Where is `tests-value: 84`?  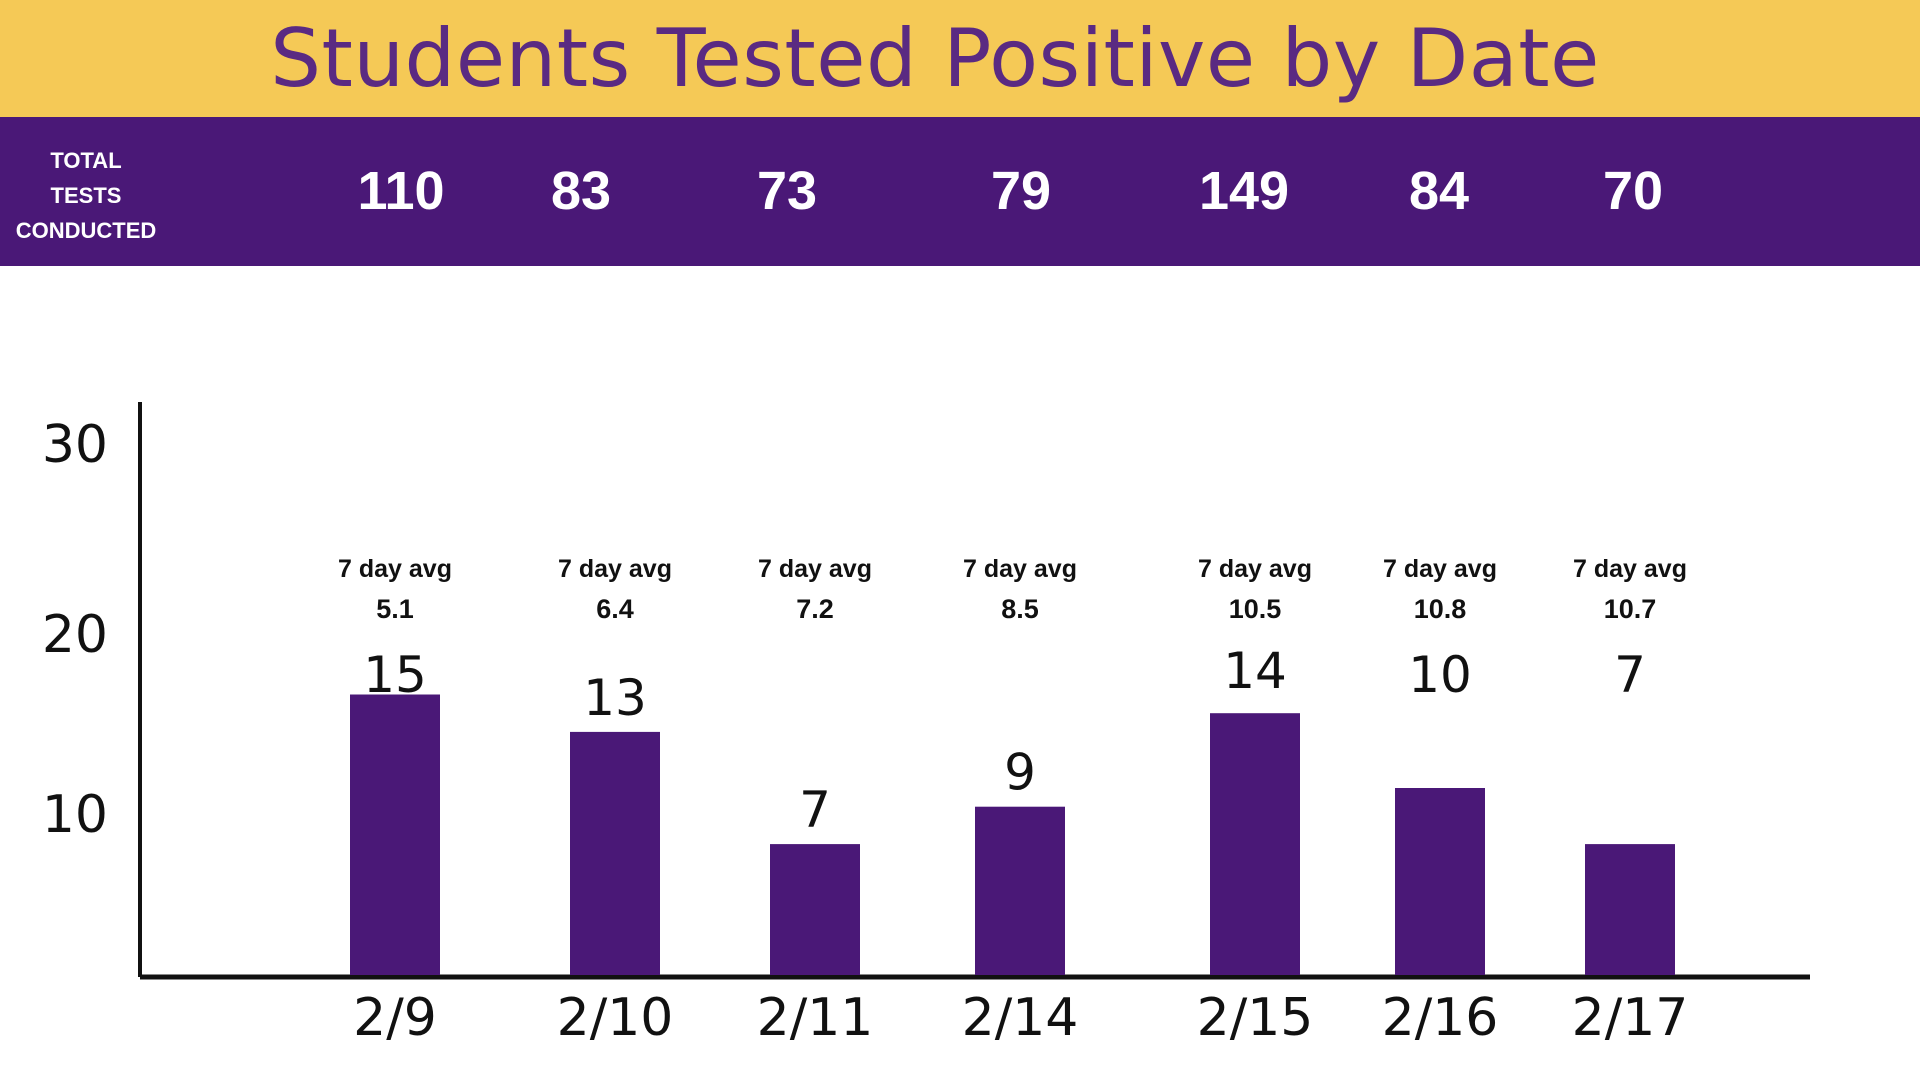
tests-value: 84 is located at coordinates (1439, 191).